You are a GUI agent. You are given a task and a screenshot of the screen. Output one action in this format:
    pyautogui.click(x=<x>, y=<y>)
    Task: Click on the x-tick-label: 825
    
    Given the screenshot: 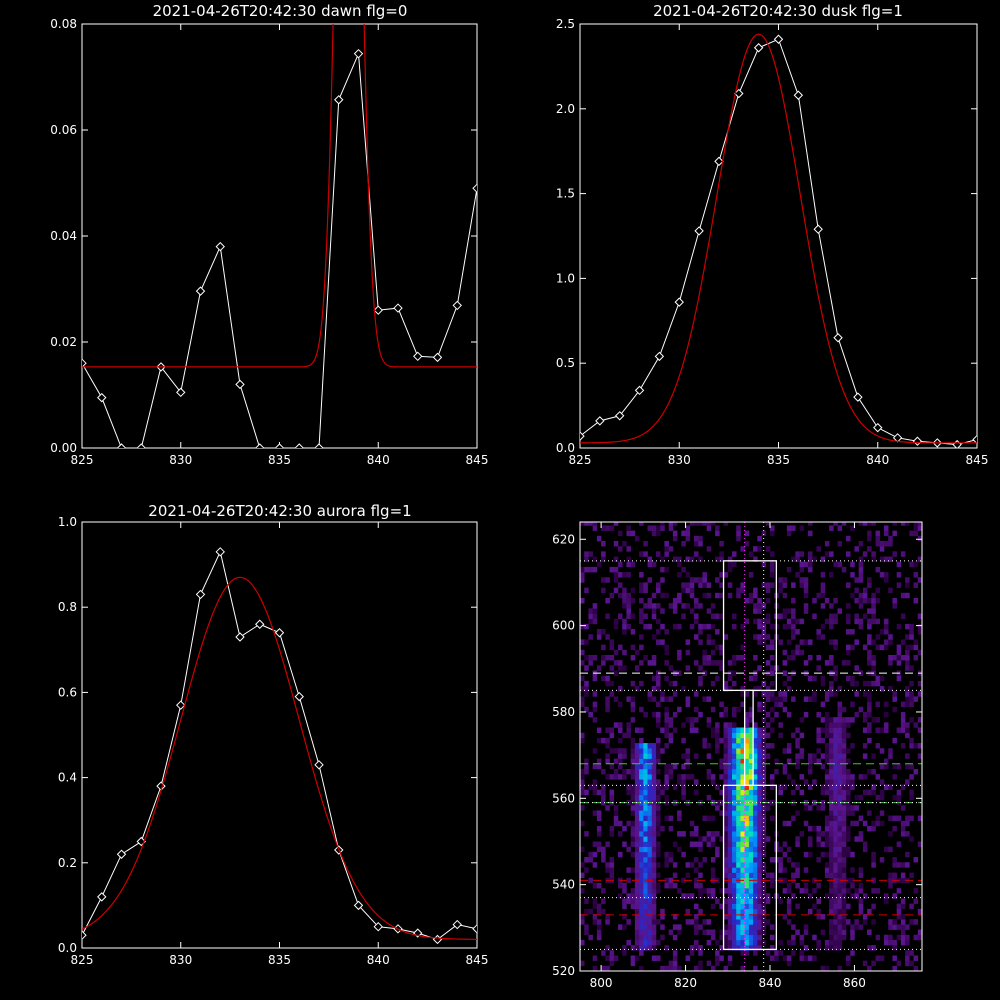 What is the action you would take?
    pyautogui.click(x=82, y=460)
    